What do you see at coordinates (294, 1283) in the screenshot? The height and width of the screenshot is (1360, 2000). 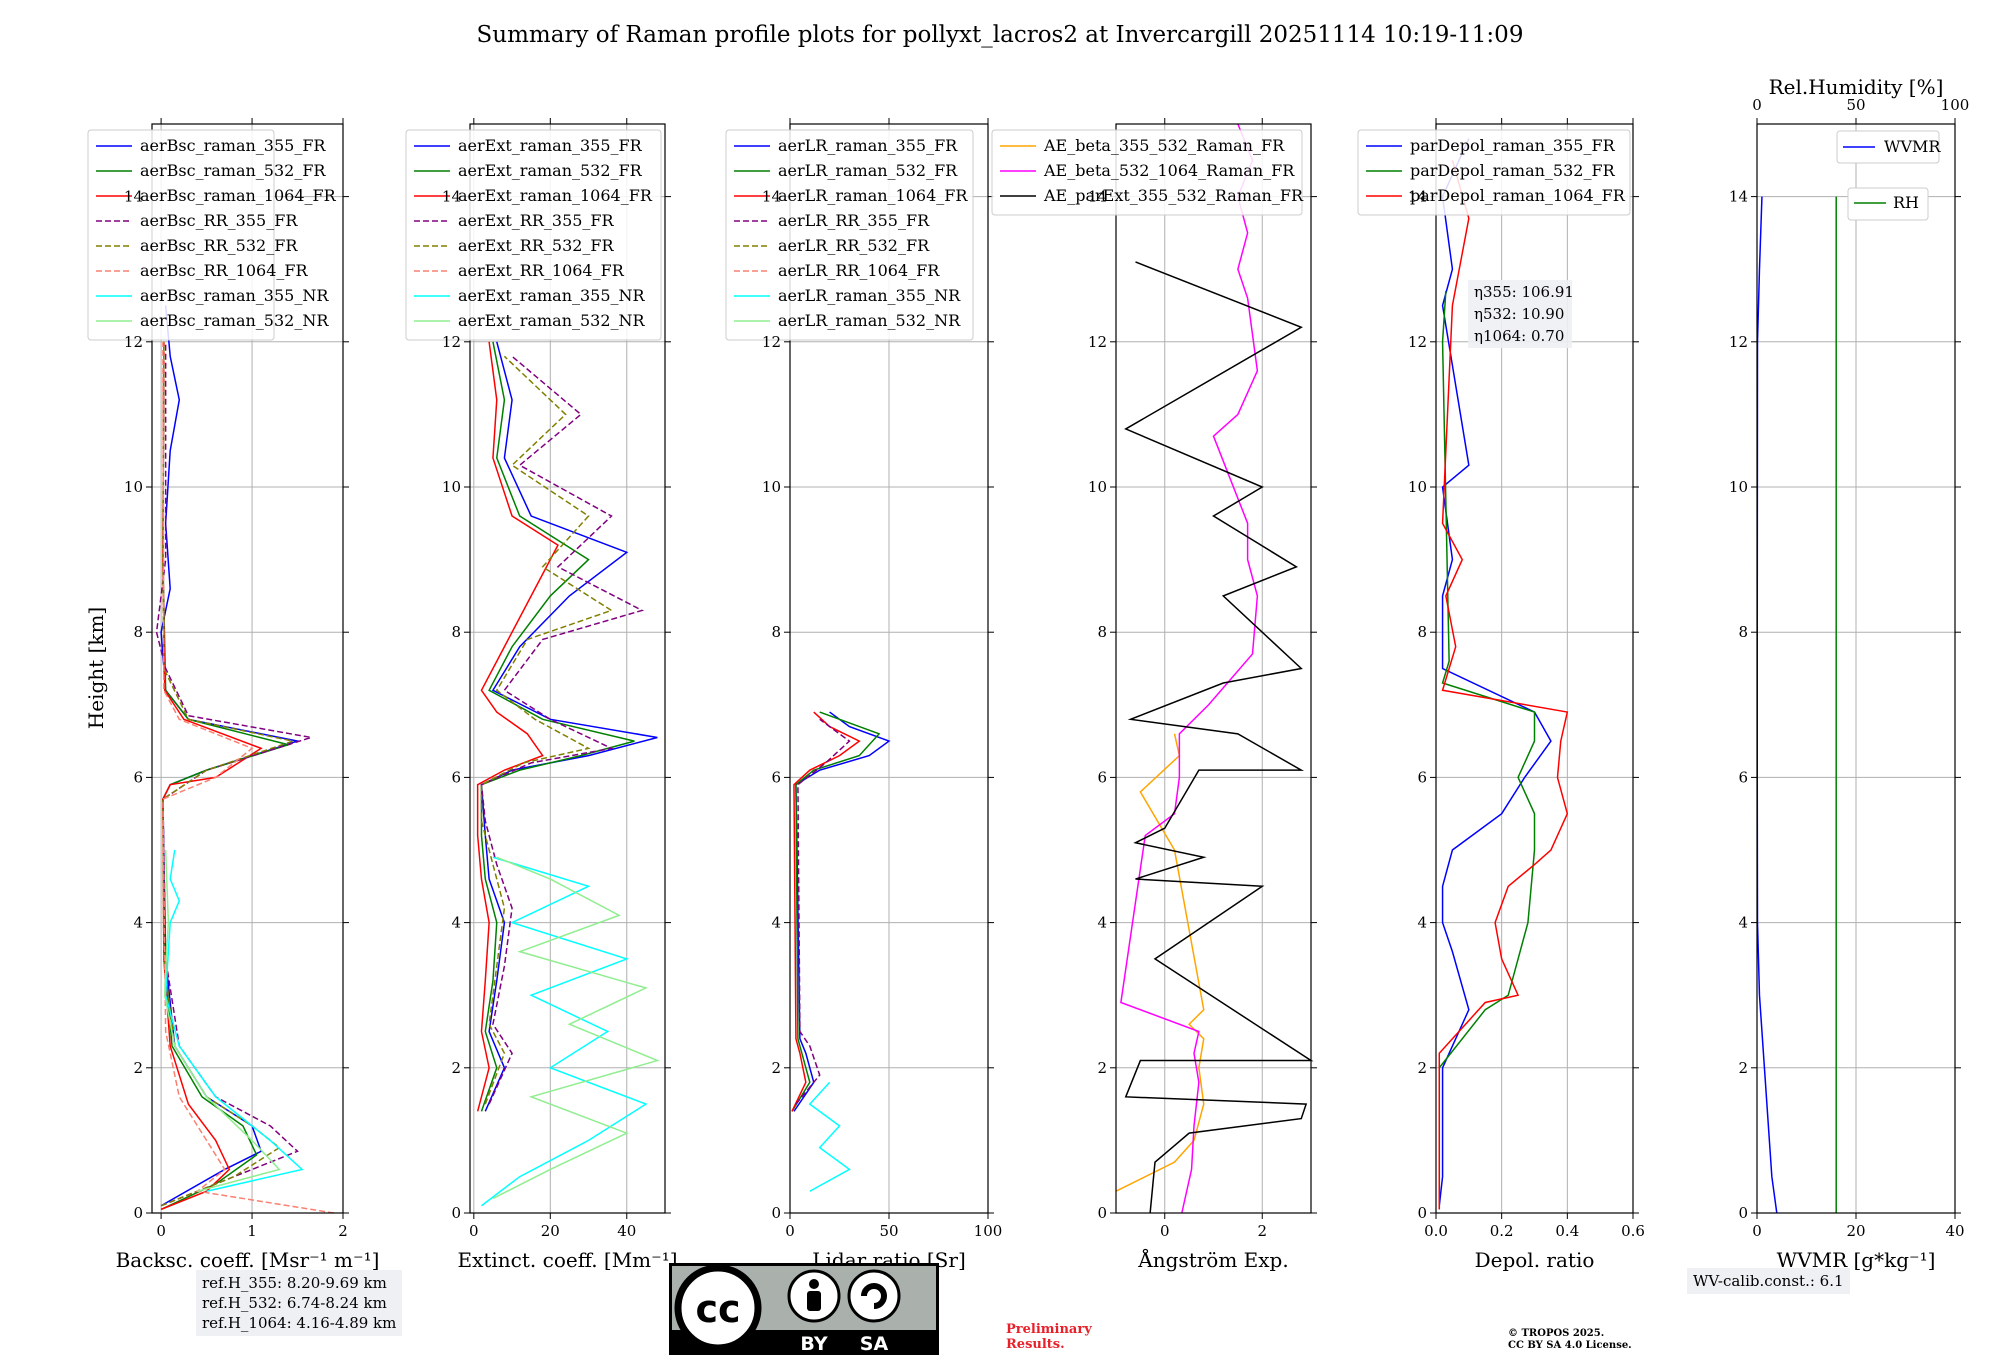 I see `ref-height-355: ref.H_355: 8.20-9.69 km` at bounding box center [294, 1283].